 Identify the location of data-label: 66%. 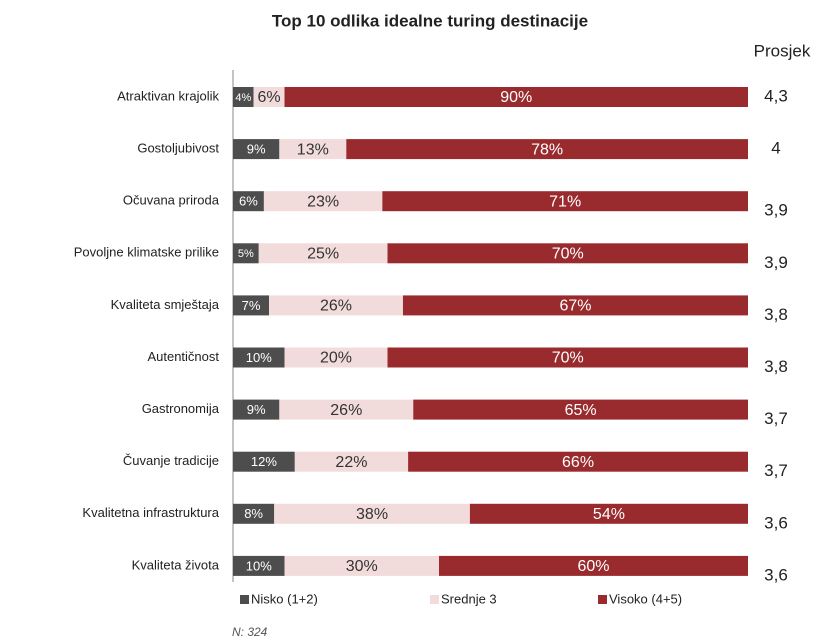
(578, 462).